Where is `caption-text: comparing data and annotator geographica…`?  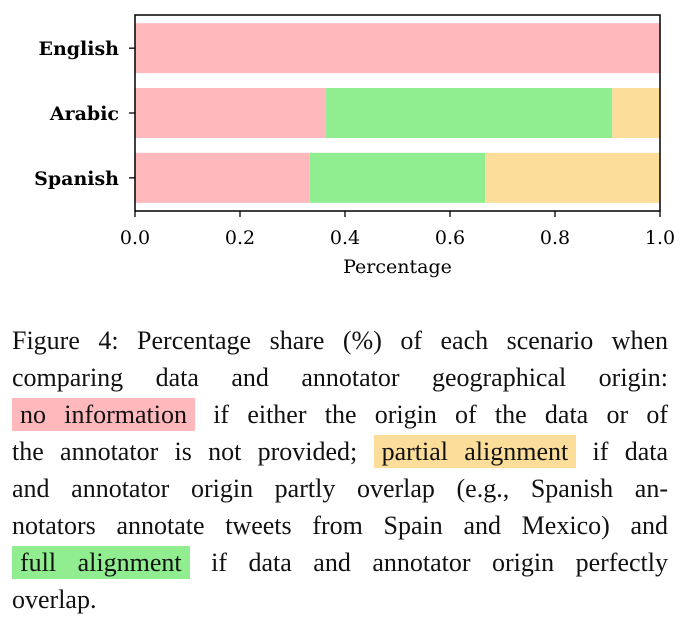
caption-text: comparing data and annotator geographica… is located at coordinates (340, 377).